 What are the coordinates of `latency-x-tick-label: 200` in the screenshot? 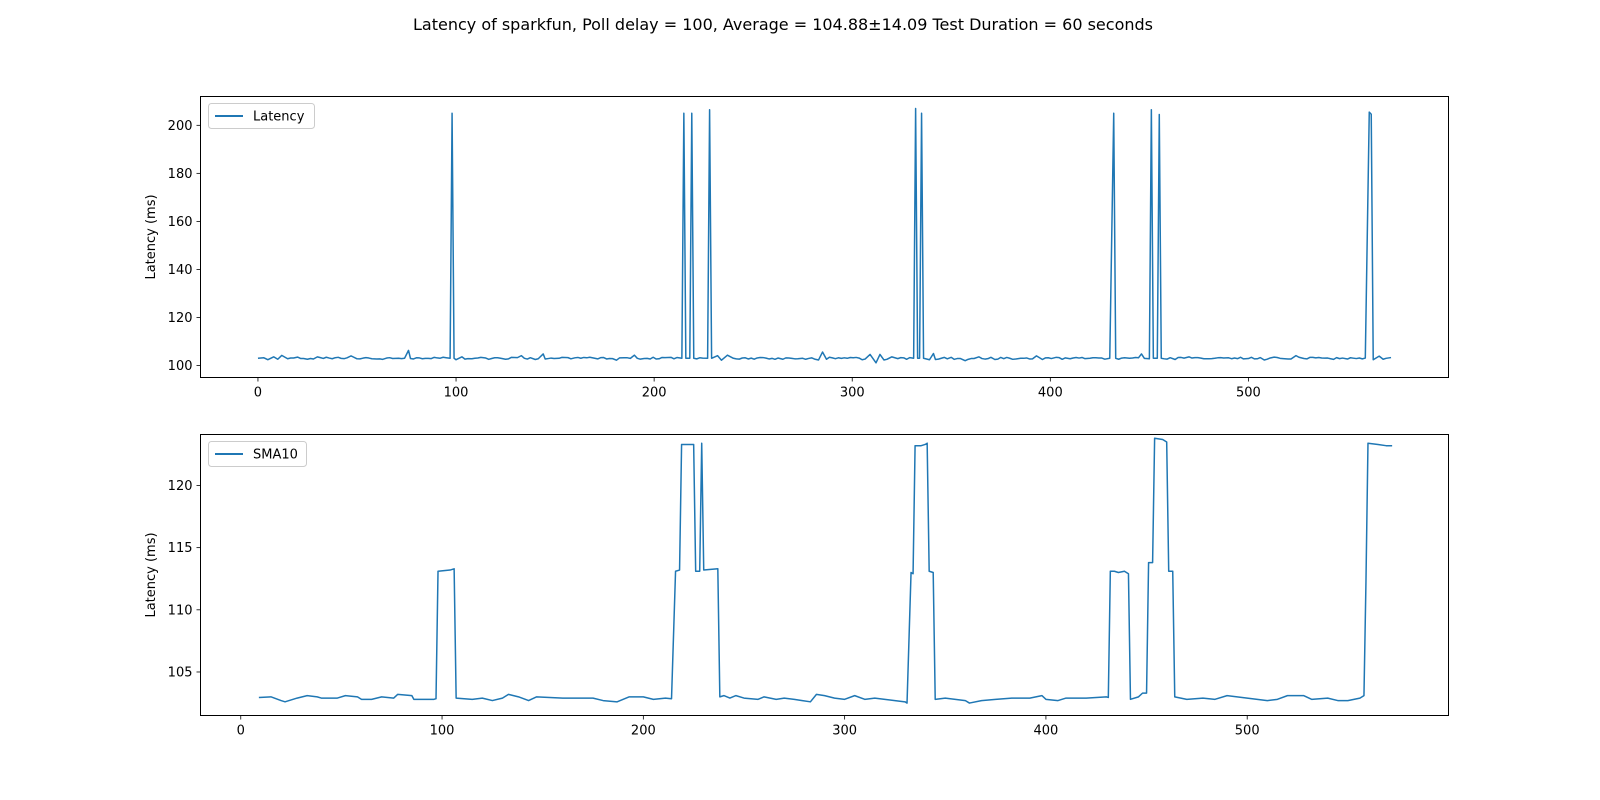 It's located at (654, 393).